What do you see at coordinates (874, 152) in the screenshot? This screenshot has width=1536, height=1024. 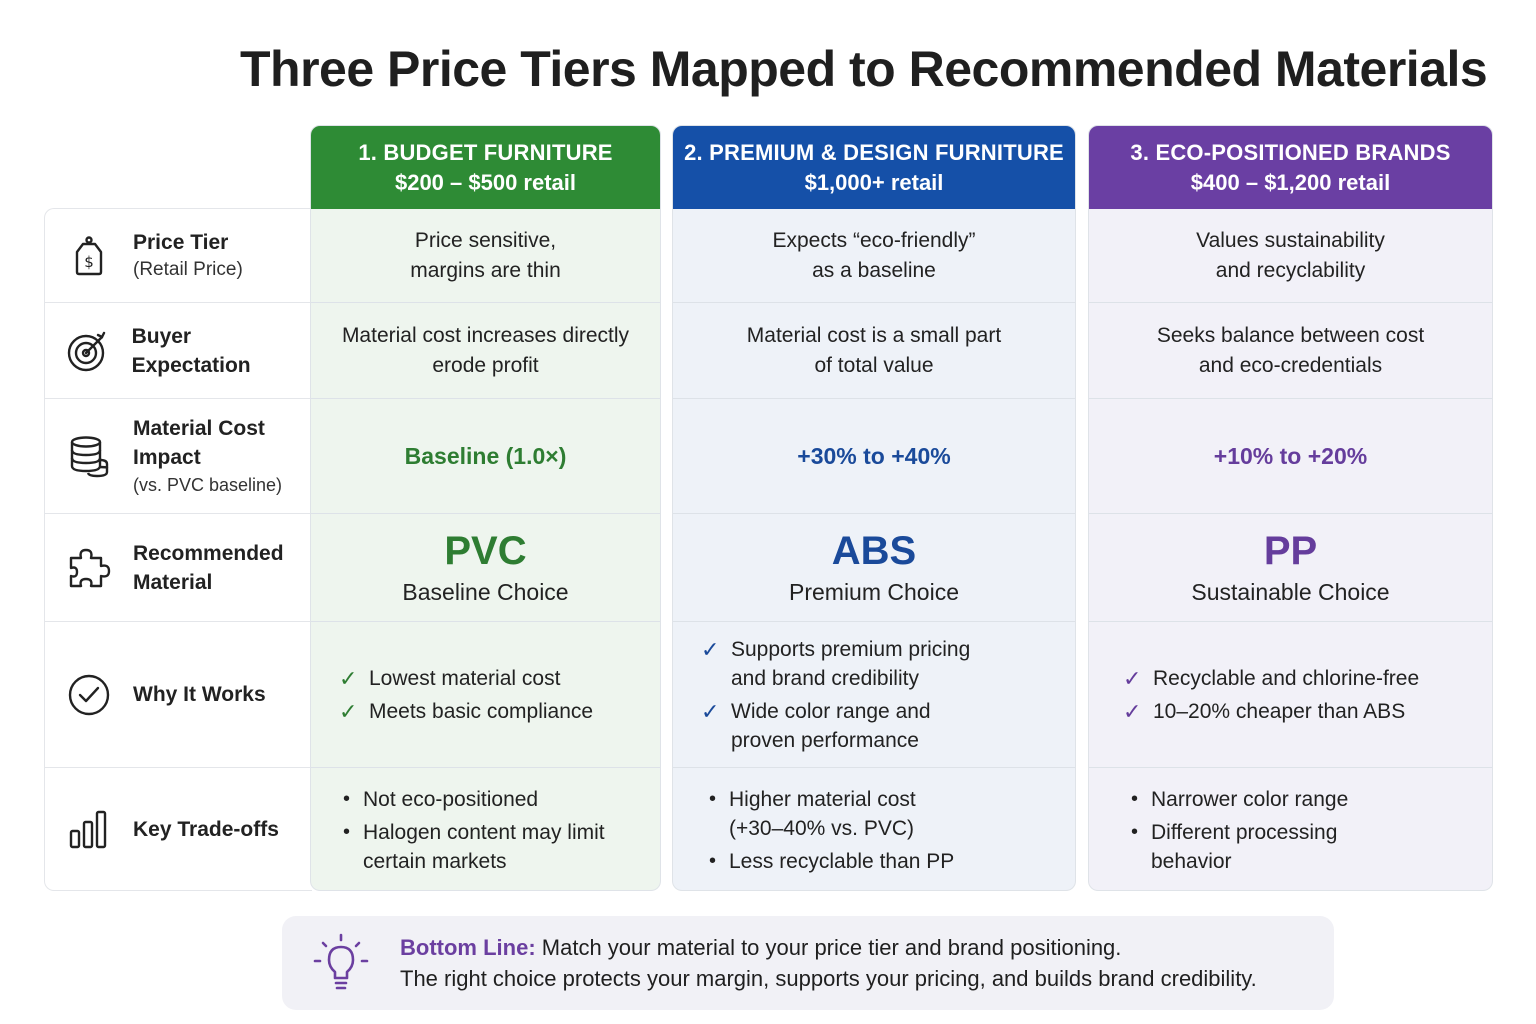 I see `tier-title: 2. PREMIUM & DESIGN FURNITURE` at bounding box center [874, 152].